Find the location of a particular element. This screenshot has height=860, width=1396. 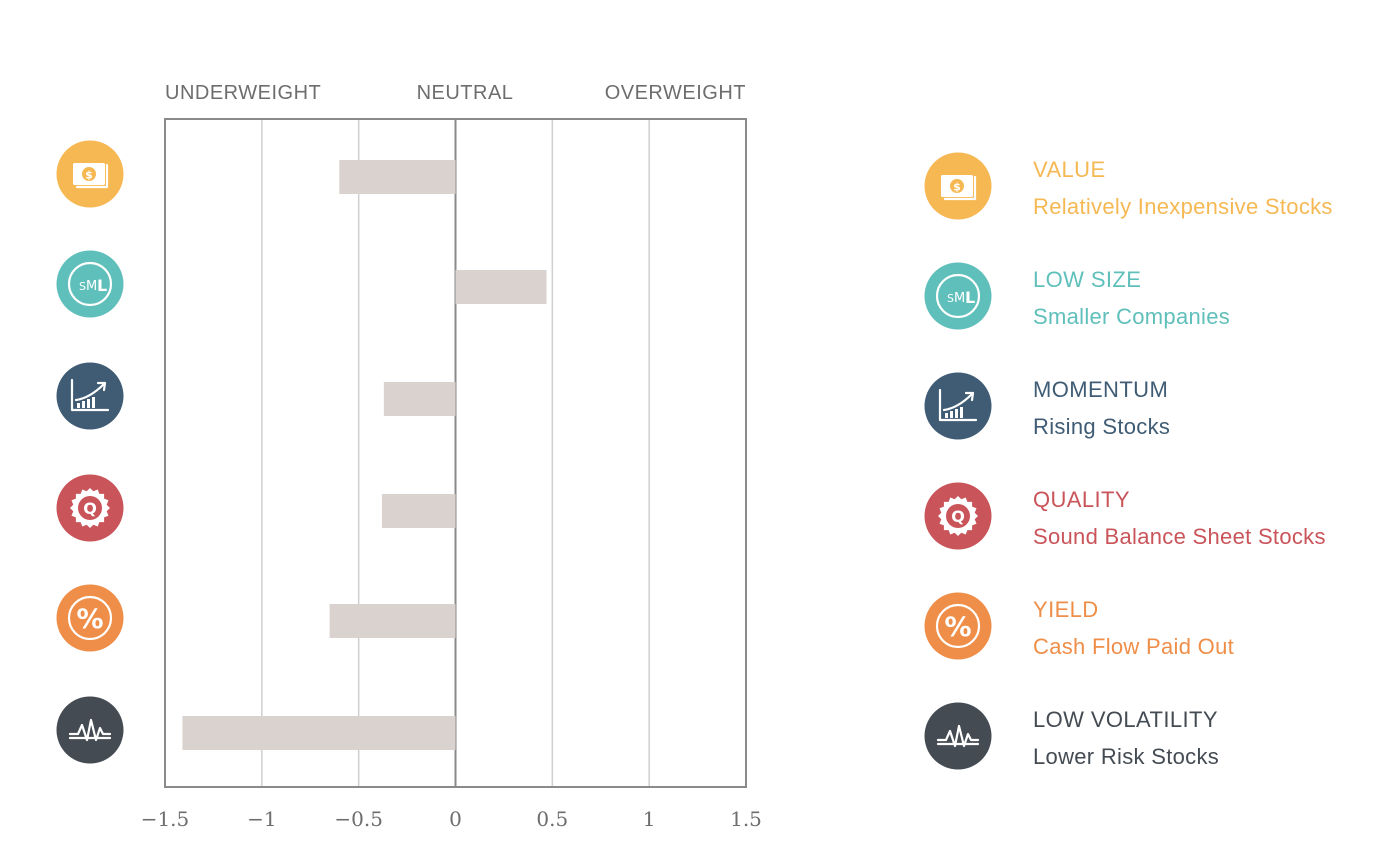

x-tick-label: −1.5 is located at coordinates (165, 819).